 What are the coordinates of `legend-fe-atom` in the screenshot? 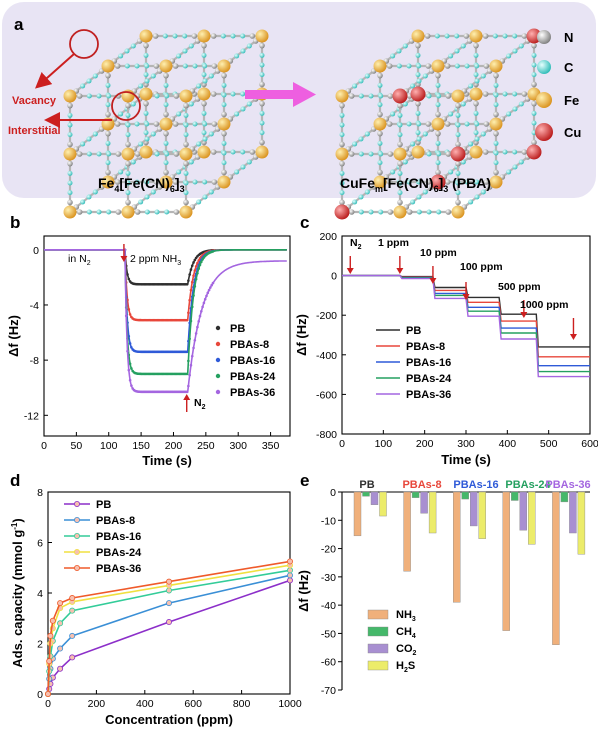 It's located at (544, 100).